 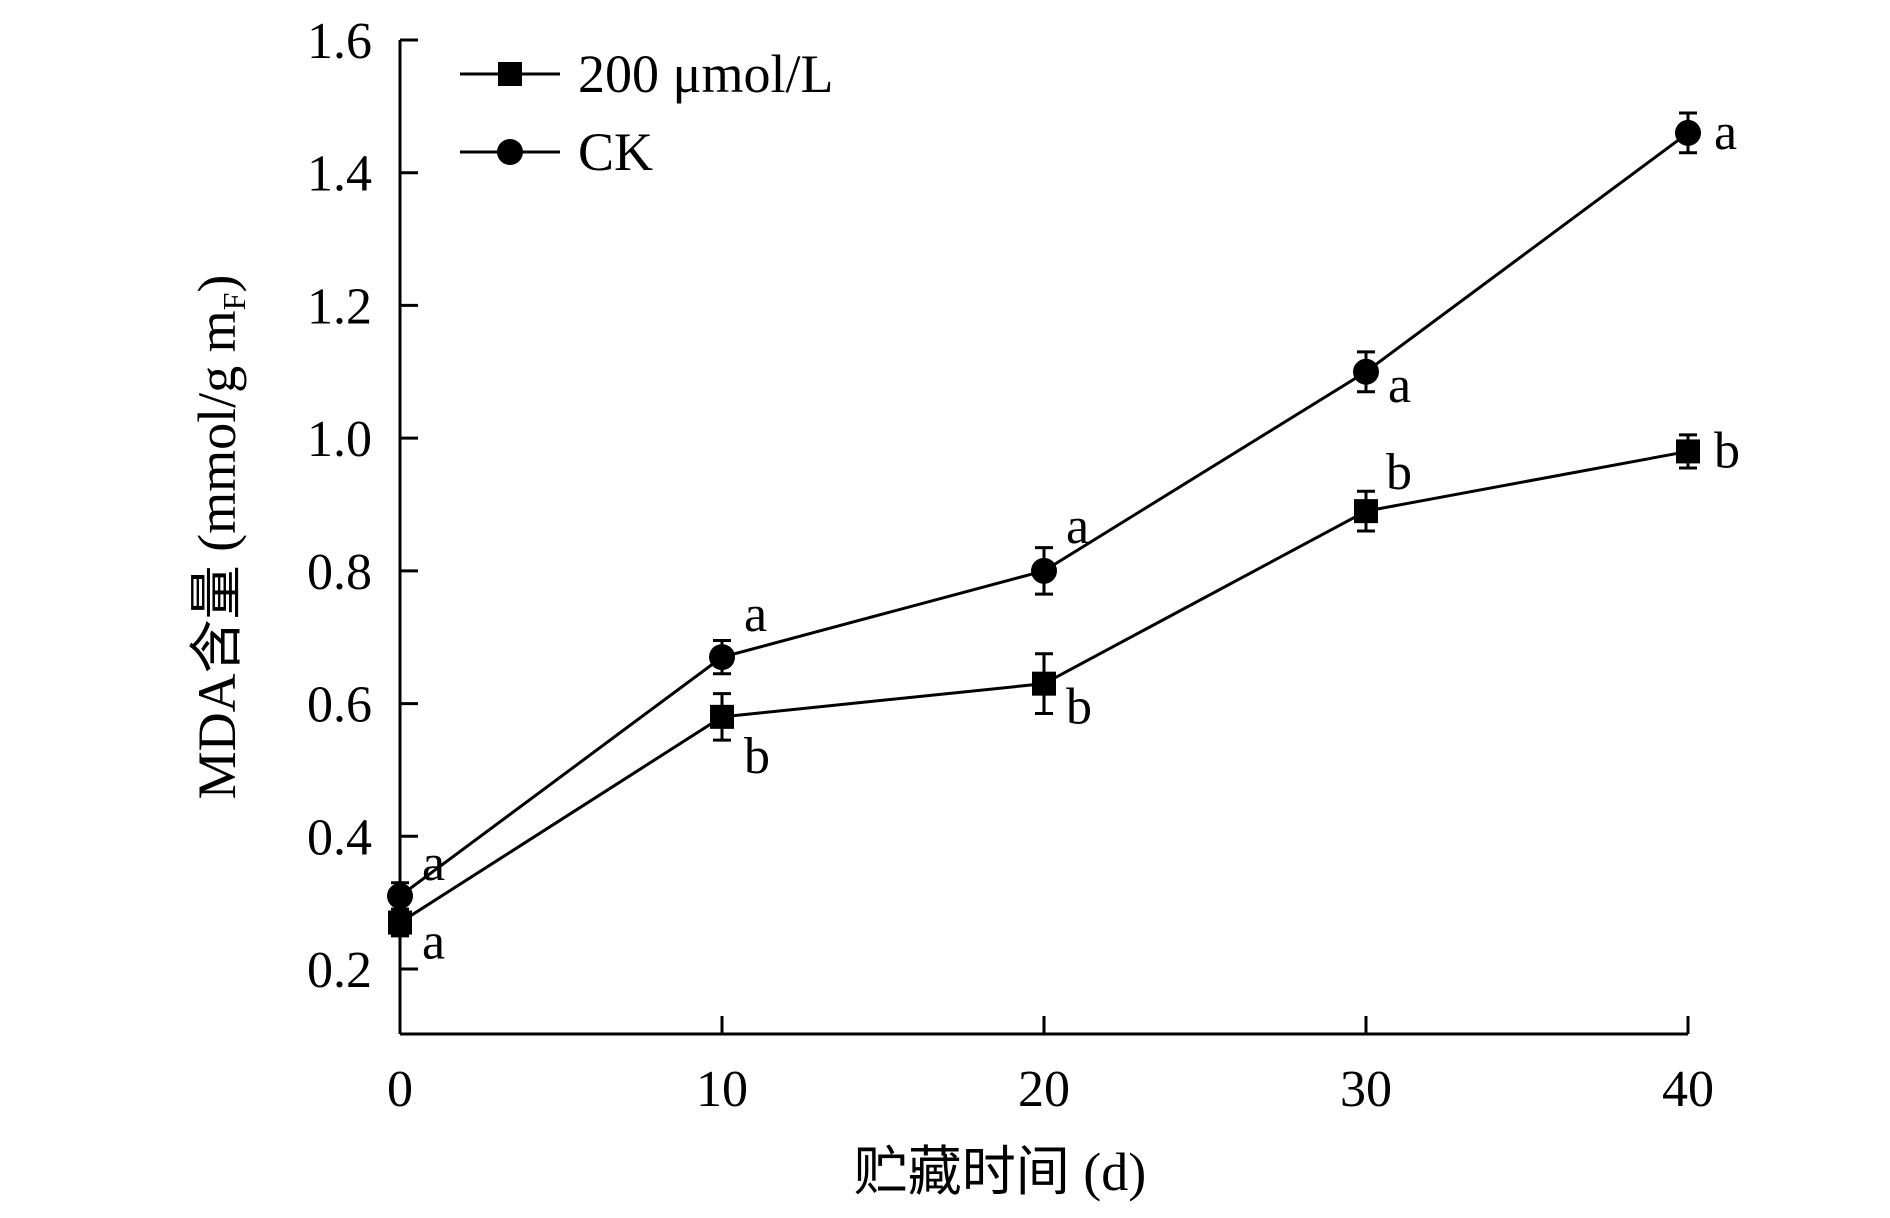 I want to click on legend: 200 μmol/L CK, so click(x=646, y=113).